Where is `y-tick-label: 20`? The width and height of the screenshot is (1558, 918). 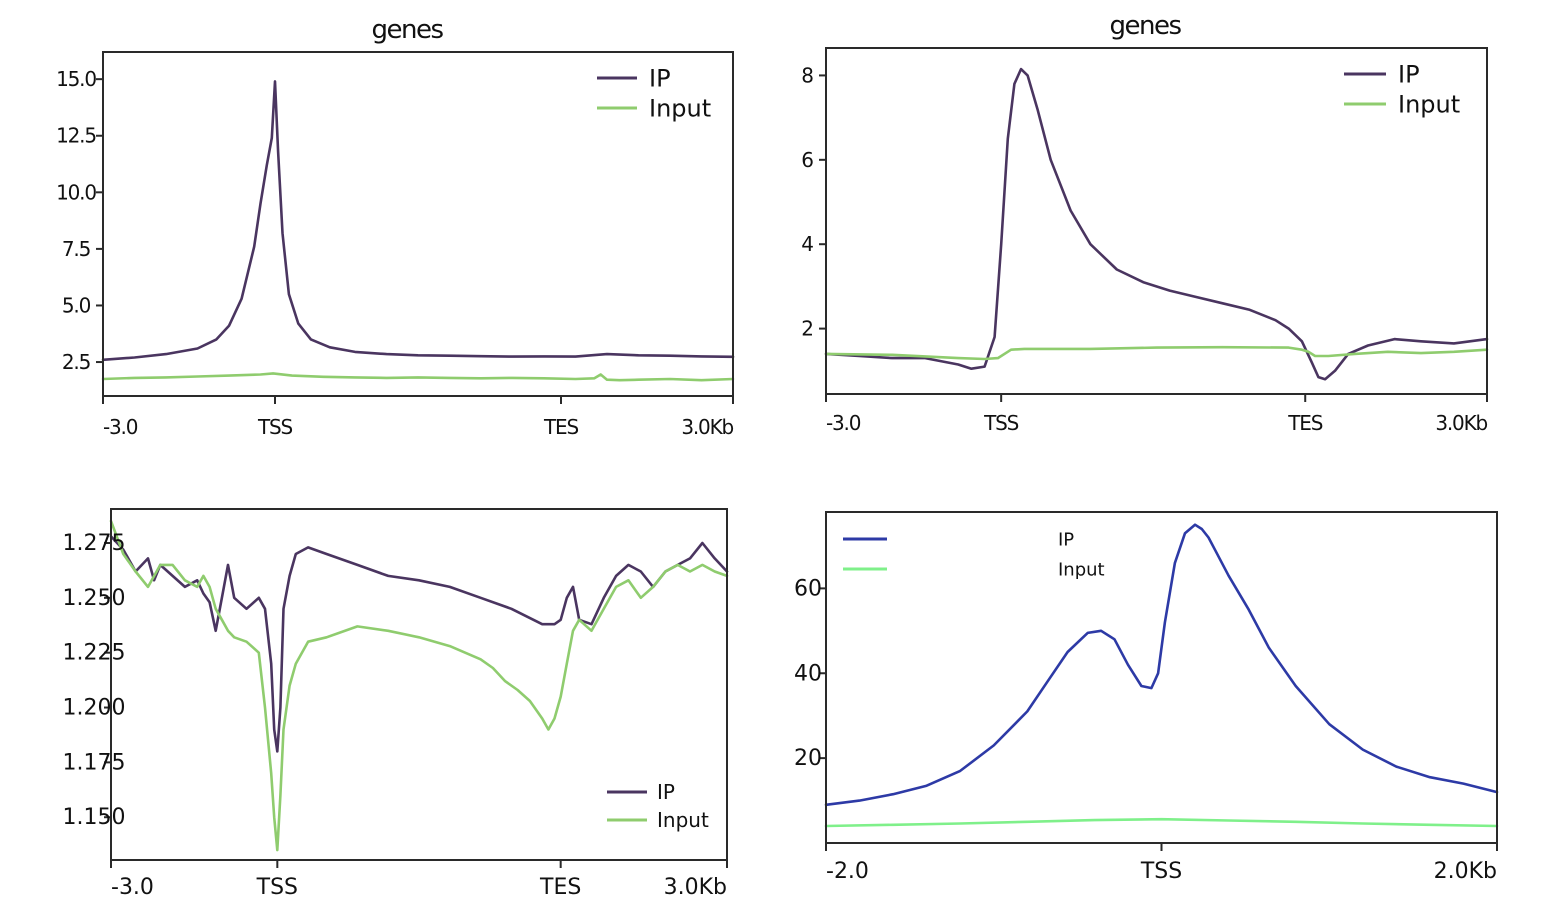 y-tick-label: 20 is located at coordinates (808, 758).